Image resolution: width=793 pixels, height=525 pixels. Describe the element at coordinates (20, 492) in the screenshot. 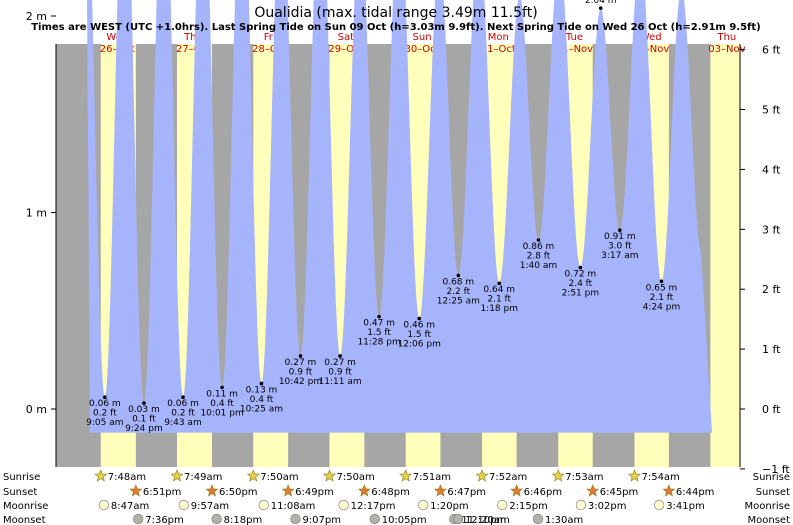

I see `sunset-row-label-left: Sunset` at that location.